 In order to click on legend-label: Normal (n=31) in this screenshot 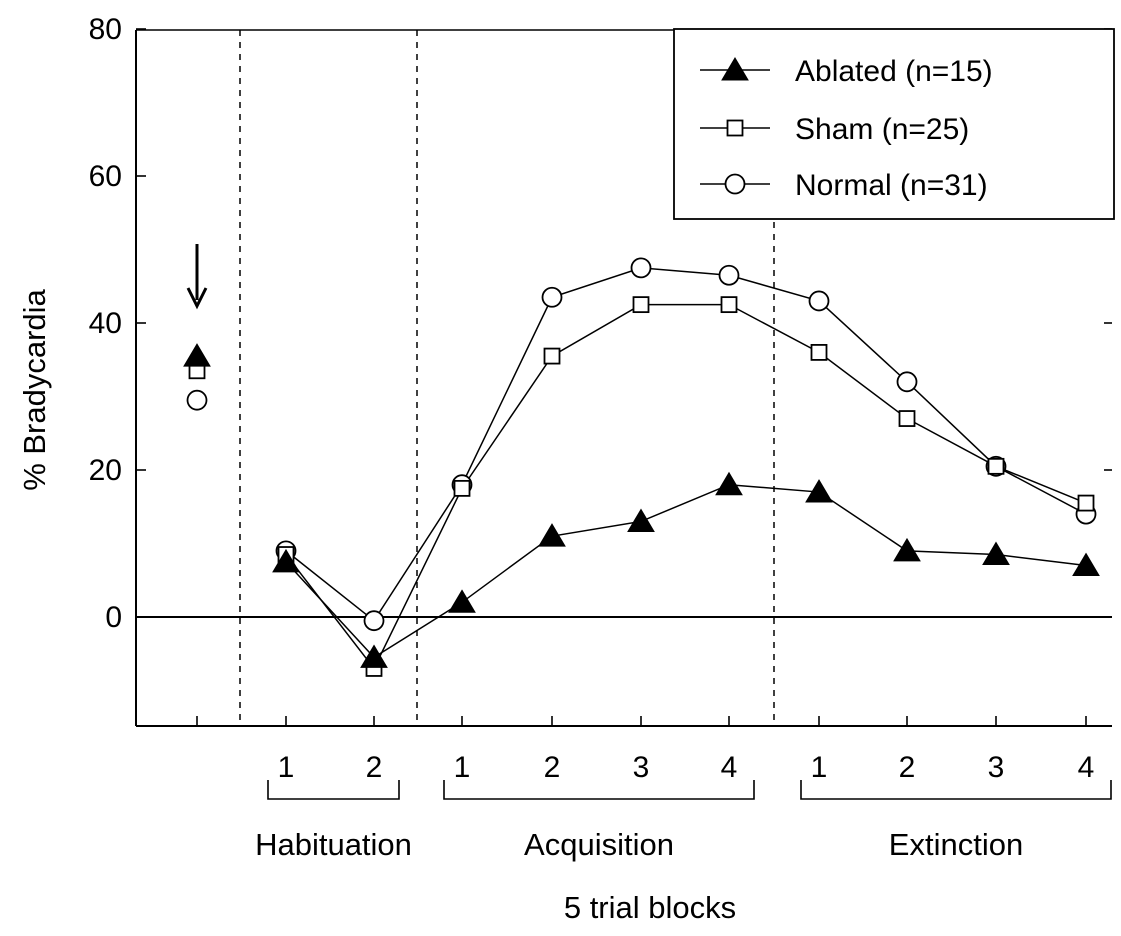, I will do `click(891, 185)`.